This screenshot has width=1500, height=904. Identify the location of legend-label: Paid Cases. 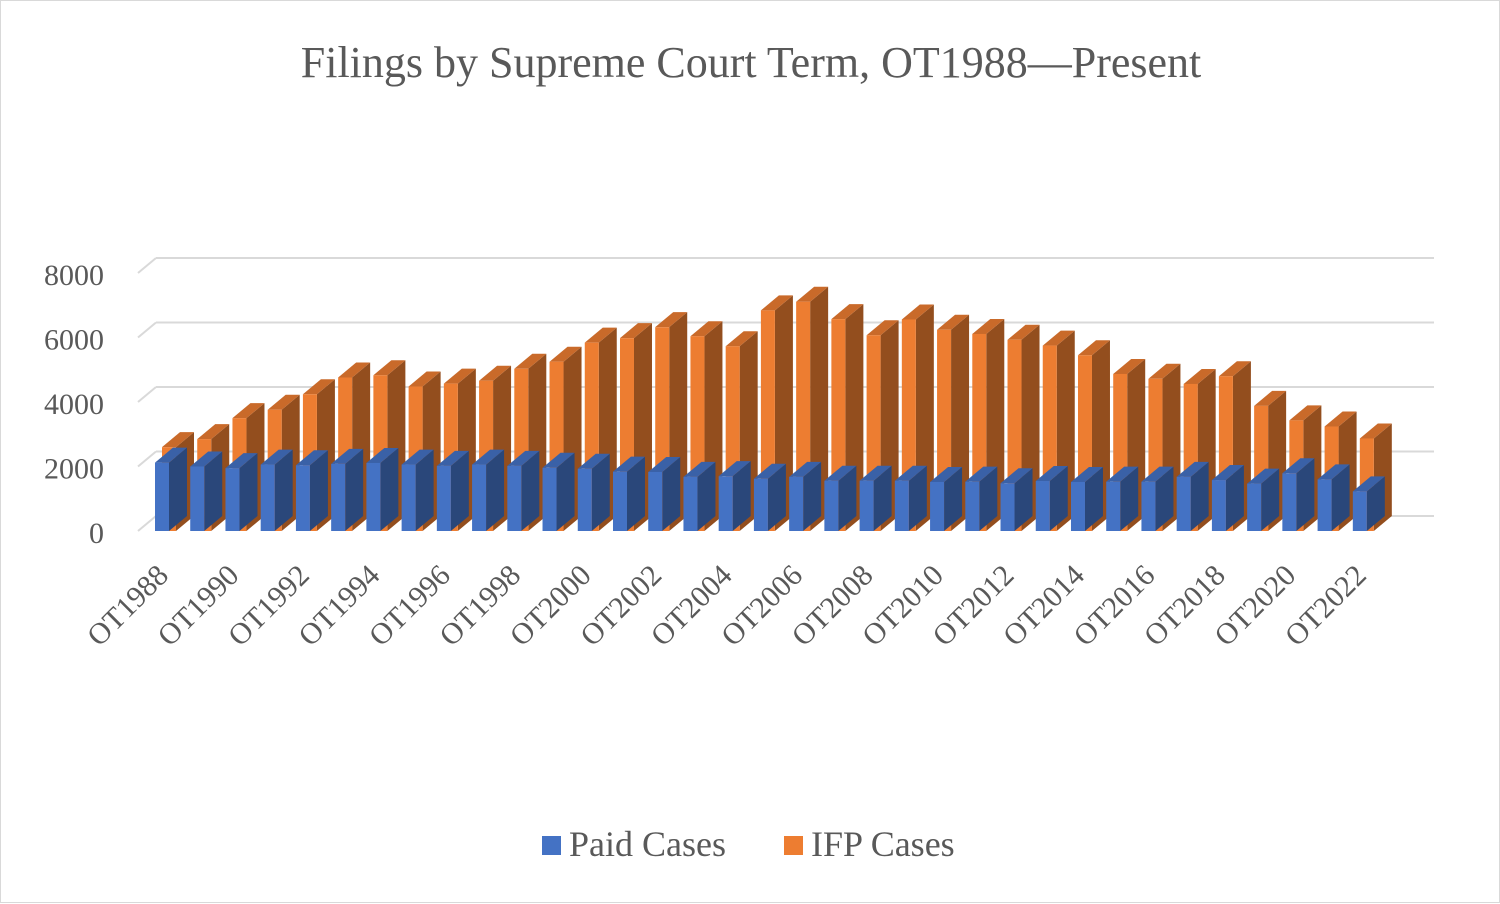
(647, 844).